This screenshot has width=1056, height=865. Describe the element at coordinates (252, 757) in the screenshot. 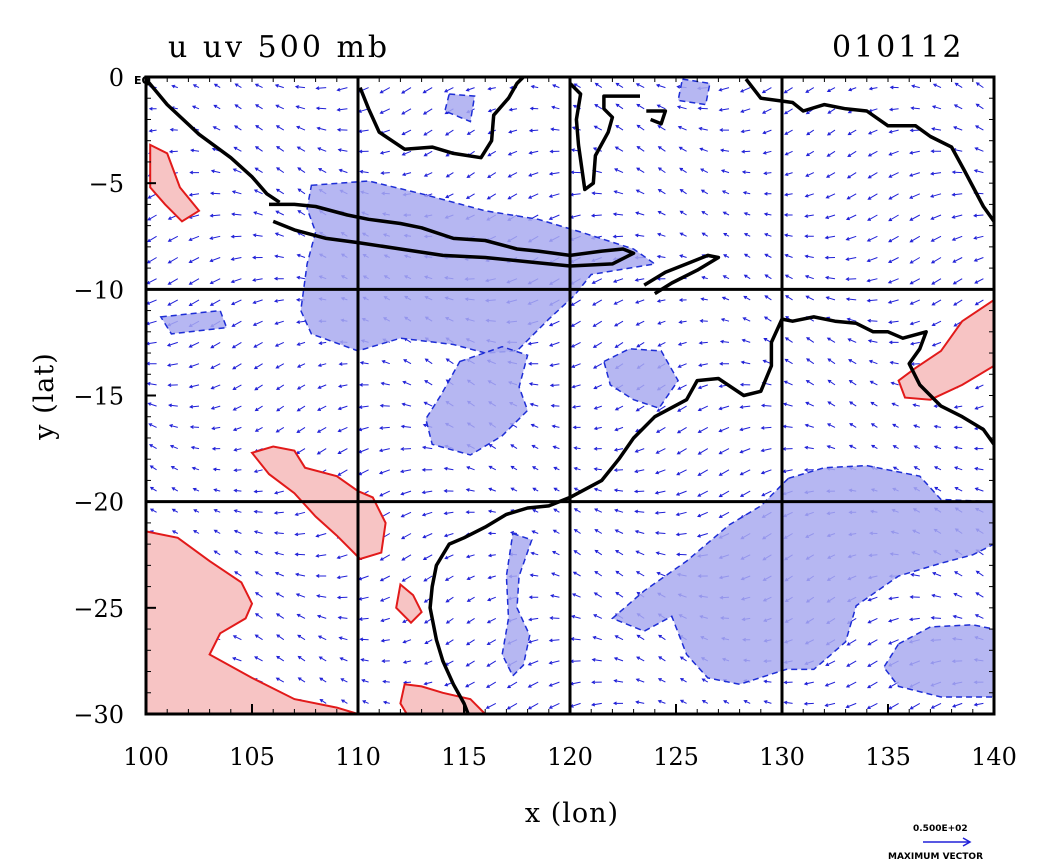

I see `x-tick-label: 105` at that location.